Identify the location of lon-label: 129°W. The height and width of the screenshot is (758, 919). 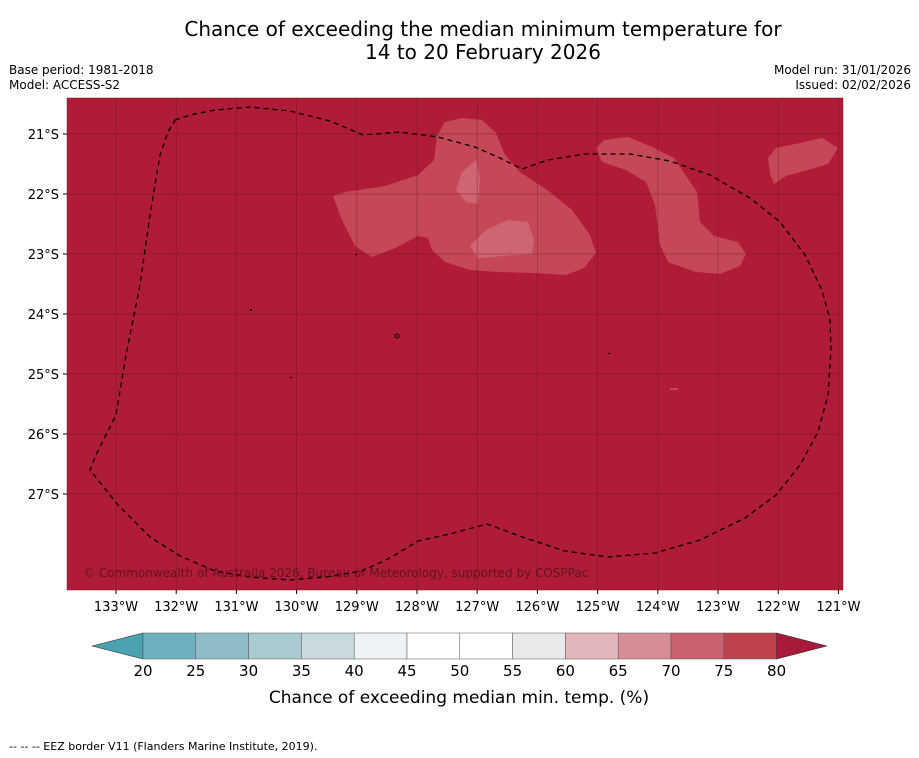
(357, 607).